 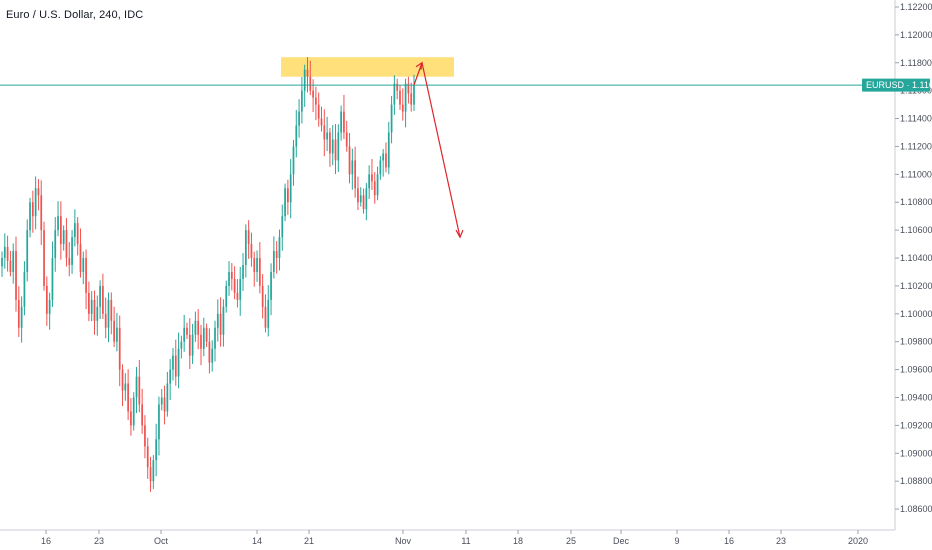 What do you see at coordinates (75, 15) in the screenshot?
I see `chart-title: Euro / U.S. Dollar, 240, IDC` at bounding box center [75, 15].